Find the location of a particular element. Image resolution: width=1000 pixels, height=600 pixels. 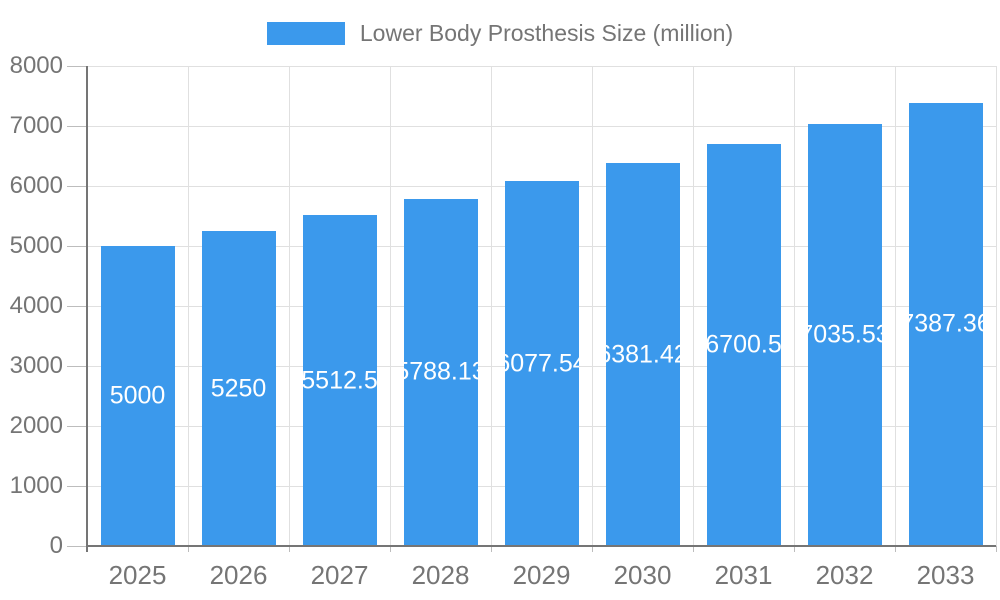

bar: 5250 is located at coordinates (238, 388).